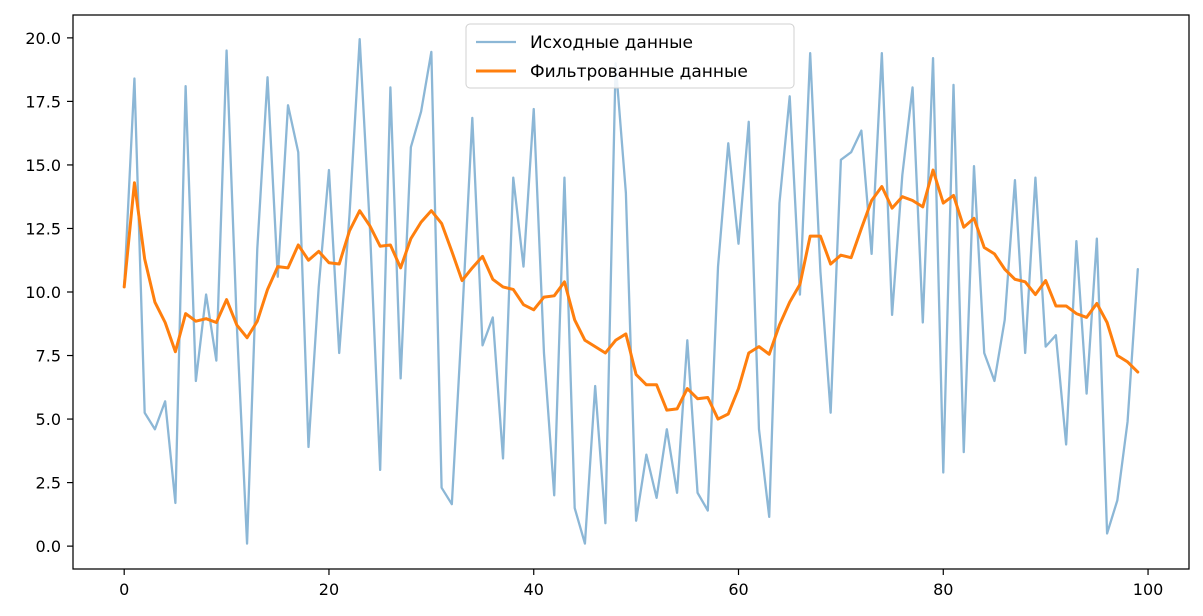 Image resolution: width=1203 pixels, height=616 pixels. I want to click on y-tick-label: 2.5, so click(48, 483).